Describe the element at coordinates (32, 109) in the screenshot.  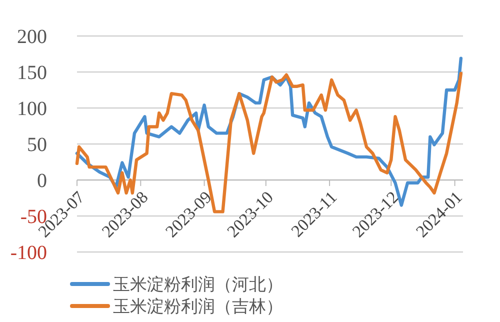
I see `y-tick-label: 100` at that location.